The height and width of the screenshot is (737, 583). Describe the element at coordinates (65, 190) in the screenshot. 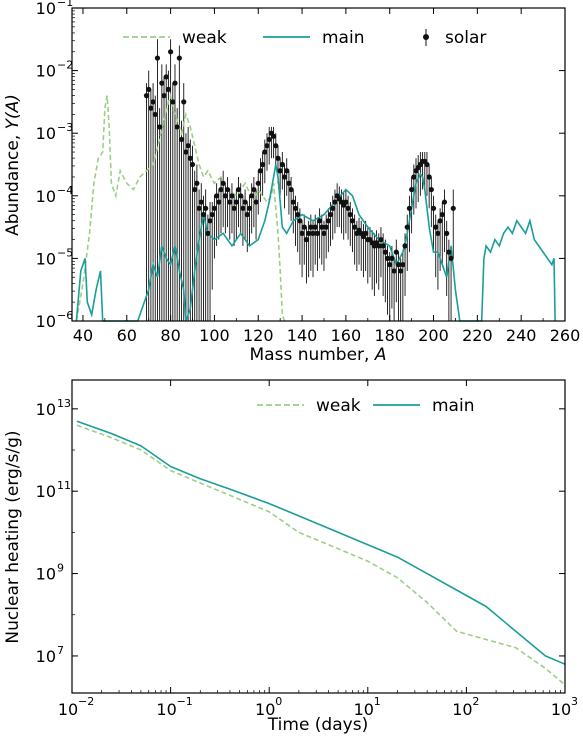

I see `y-tick-exponent: −4` at that location.